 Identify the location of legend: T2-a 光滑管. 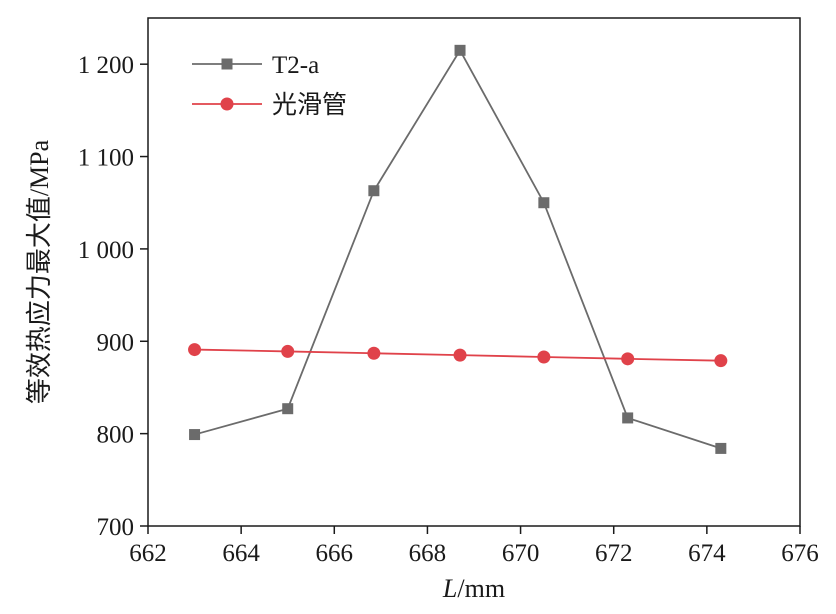
(269, 85).